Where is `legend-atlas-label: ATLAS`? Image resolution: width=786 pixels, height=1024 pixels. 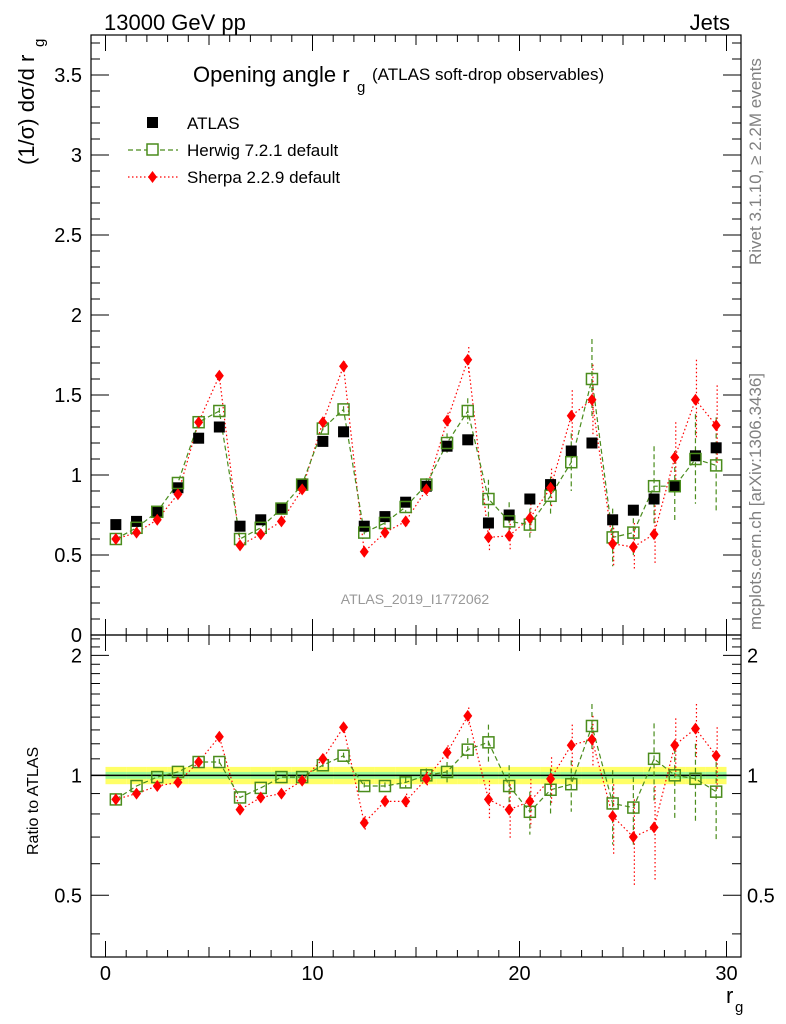 legend-atlas-label: ATLAS is located at coordinates (213, 123).